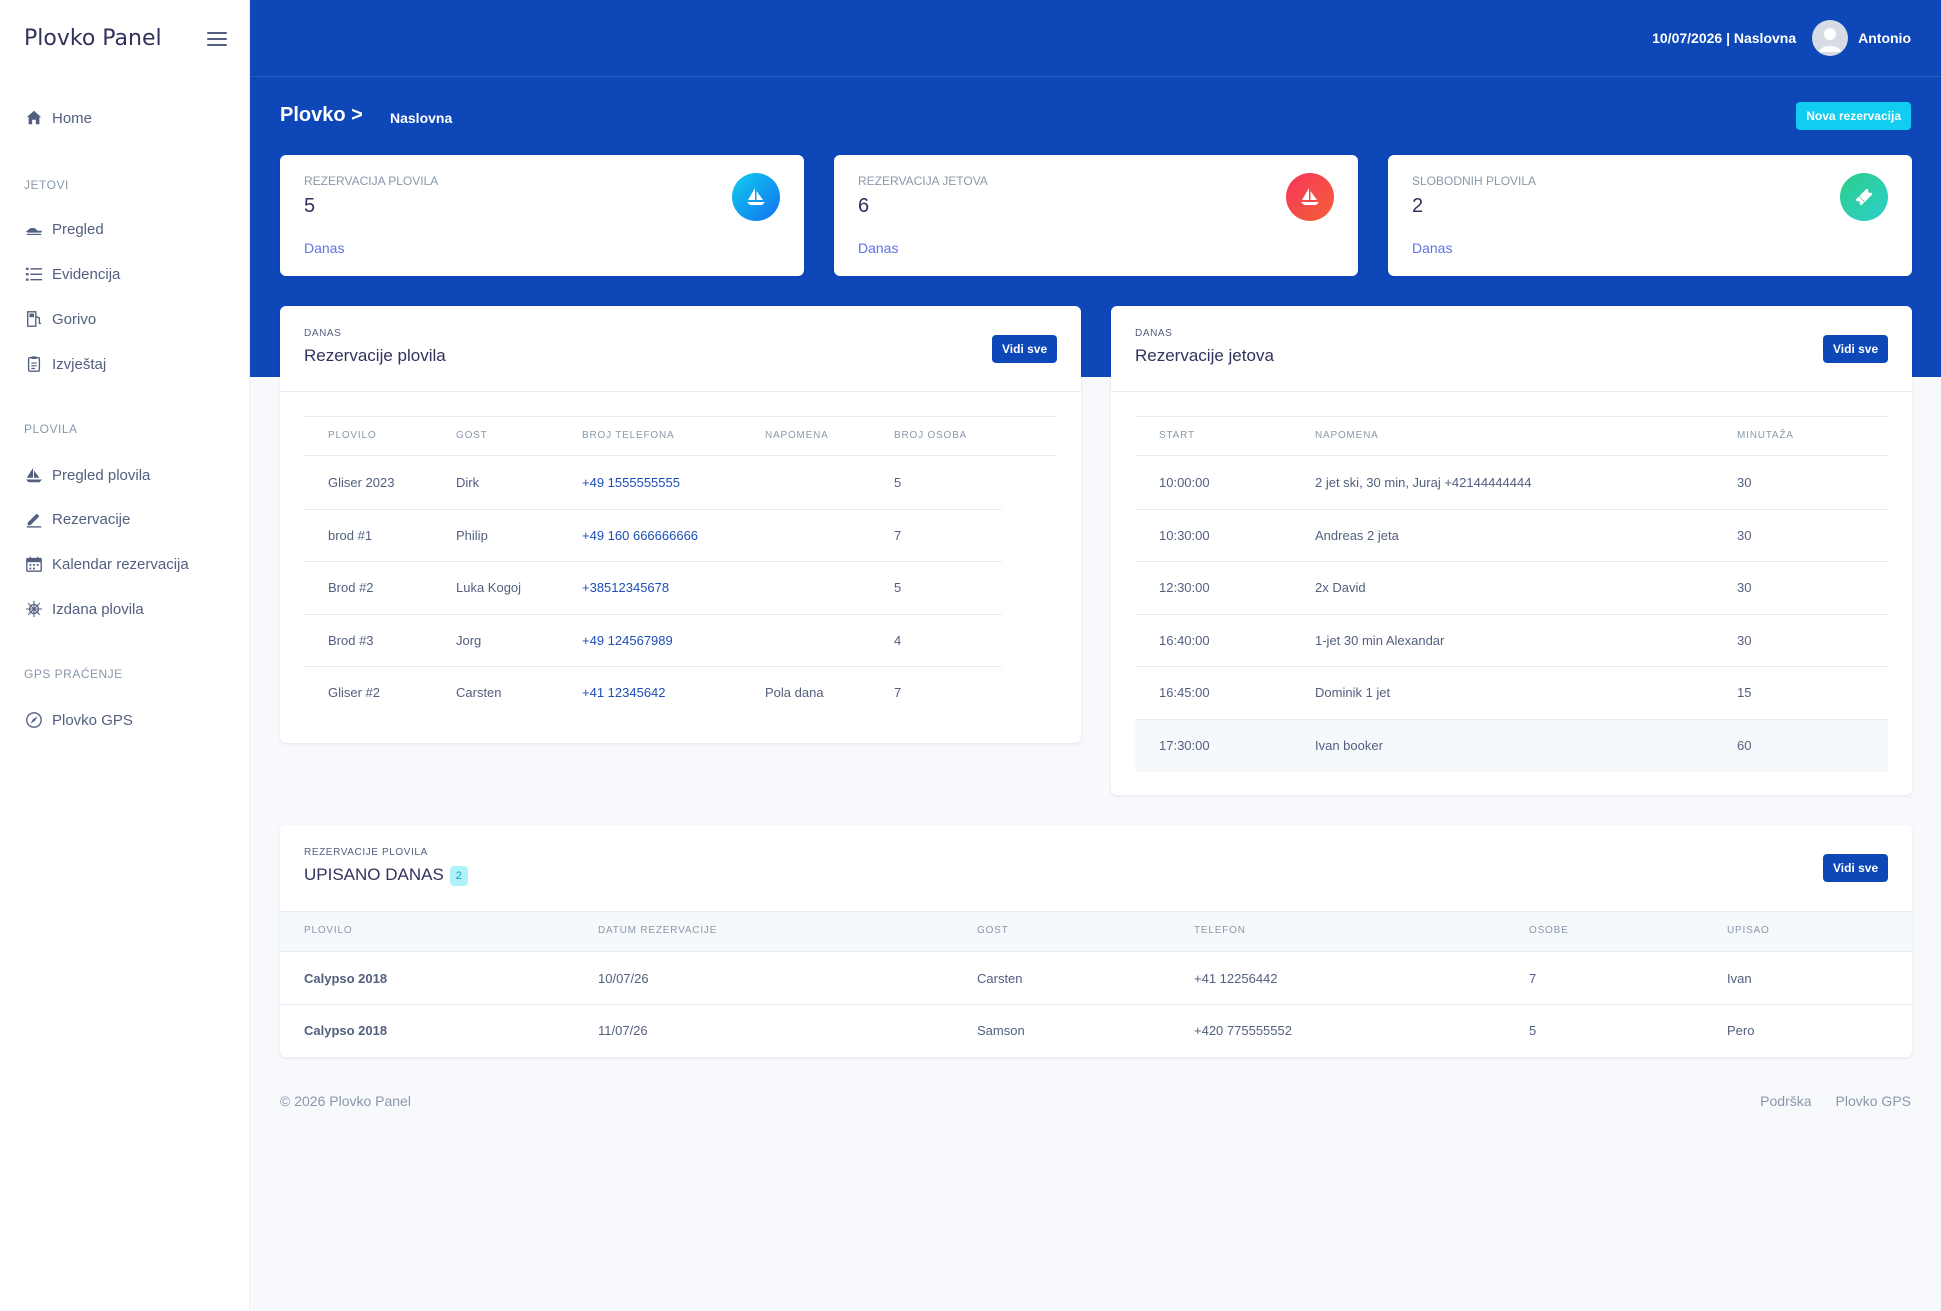  Describe the element at coordinates (351, 640) in the screenshot. I see `cell-boat: Brod #3` at that location.